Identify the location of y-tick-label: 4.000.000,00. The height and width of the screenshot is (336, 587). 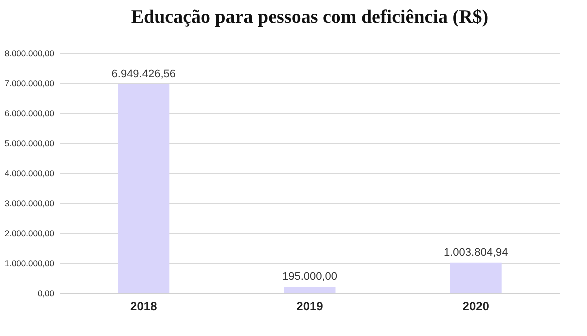
(29, 173).